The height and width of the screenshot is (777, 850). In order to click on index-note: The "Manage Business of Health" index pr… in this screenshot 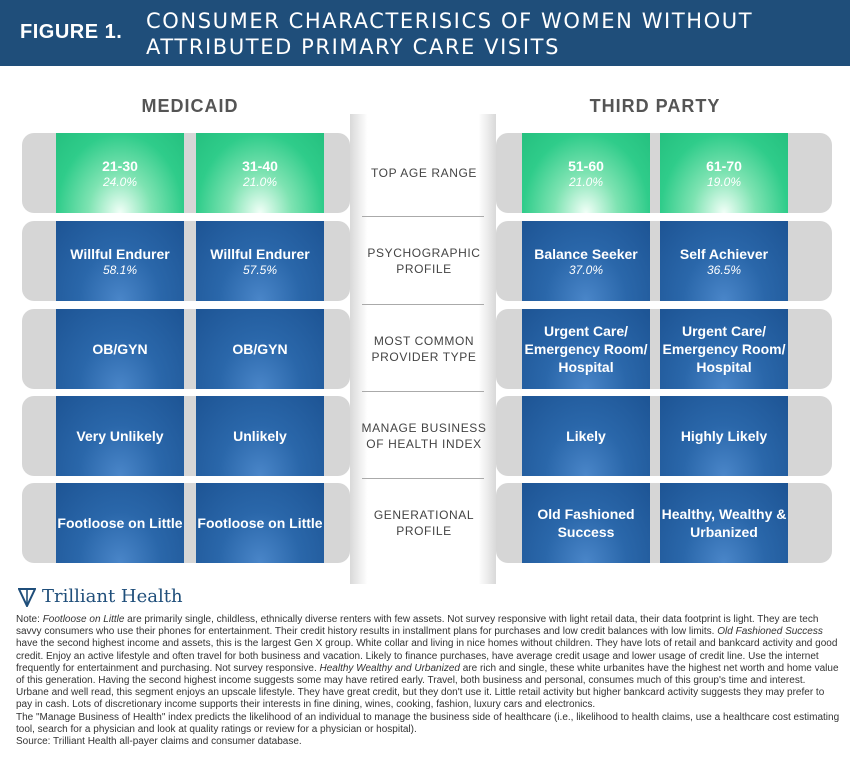, I will do `click(428, 723)`.